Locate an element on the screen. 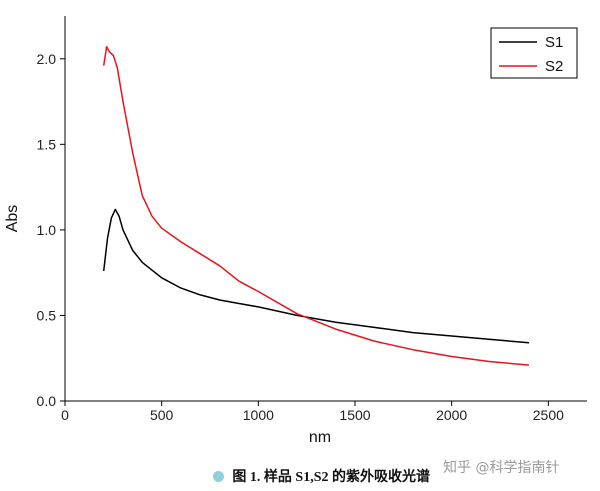  x-tick-label: 2000 is located at coordinates (451, 415).